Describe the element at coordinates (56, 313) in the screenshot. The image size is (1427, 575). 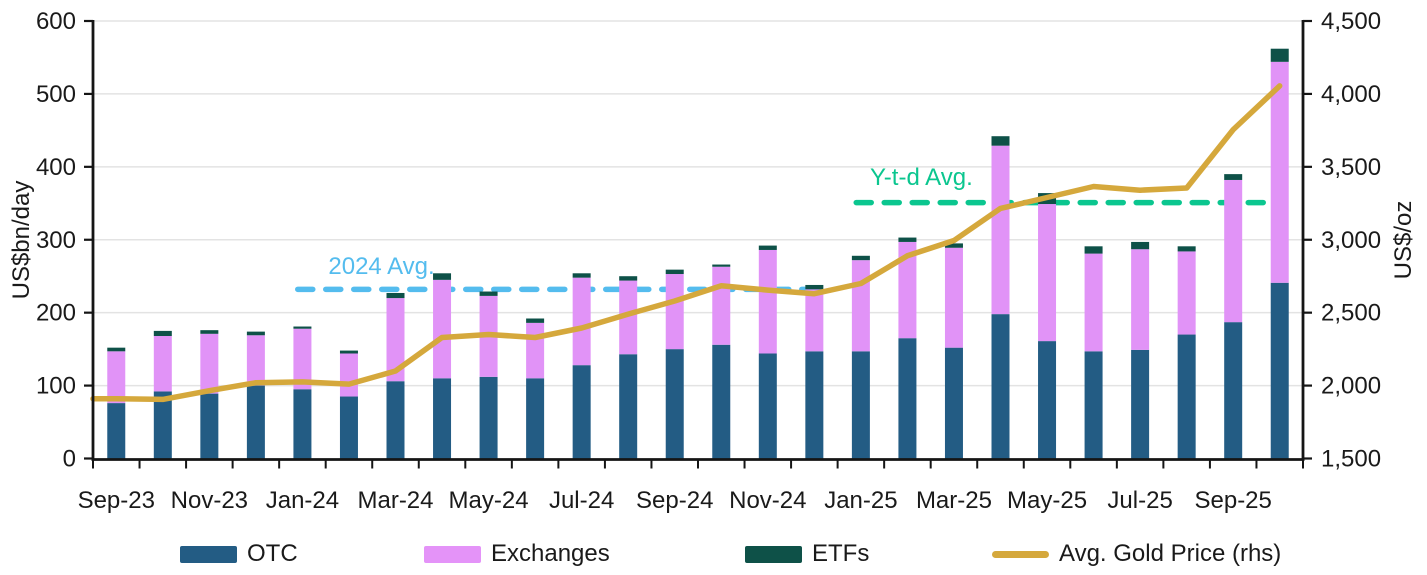
I see `left-axis-tick-label: 200` at that location.